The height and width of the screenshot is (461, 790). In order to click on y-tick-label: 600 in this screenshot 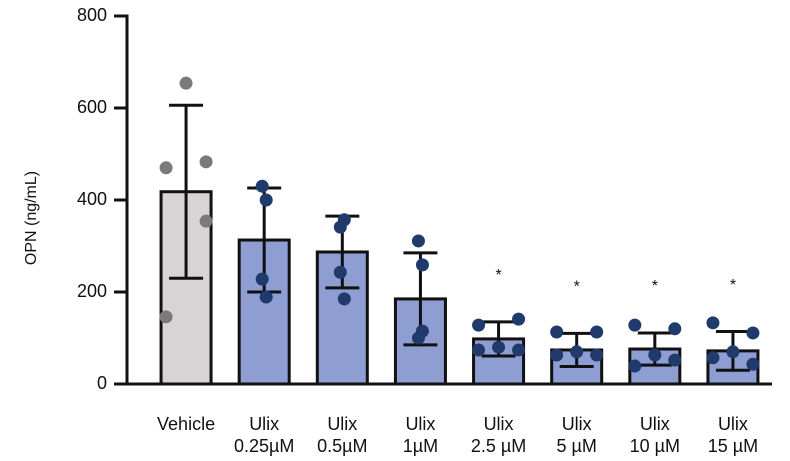, I will do `click(92, 107)`.